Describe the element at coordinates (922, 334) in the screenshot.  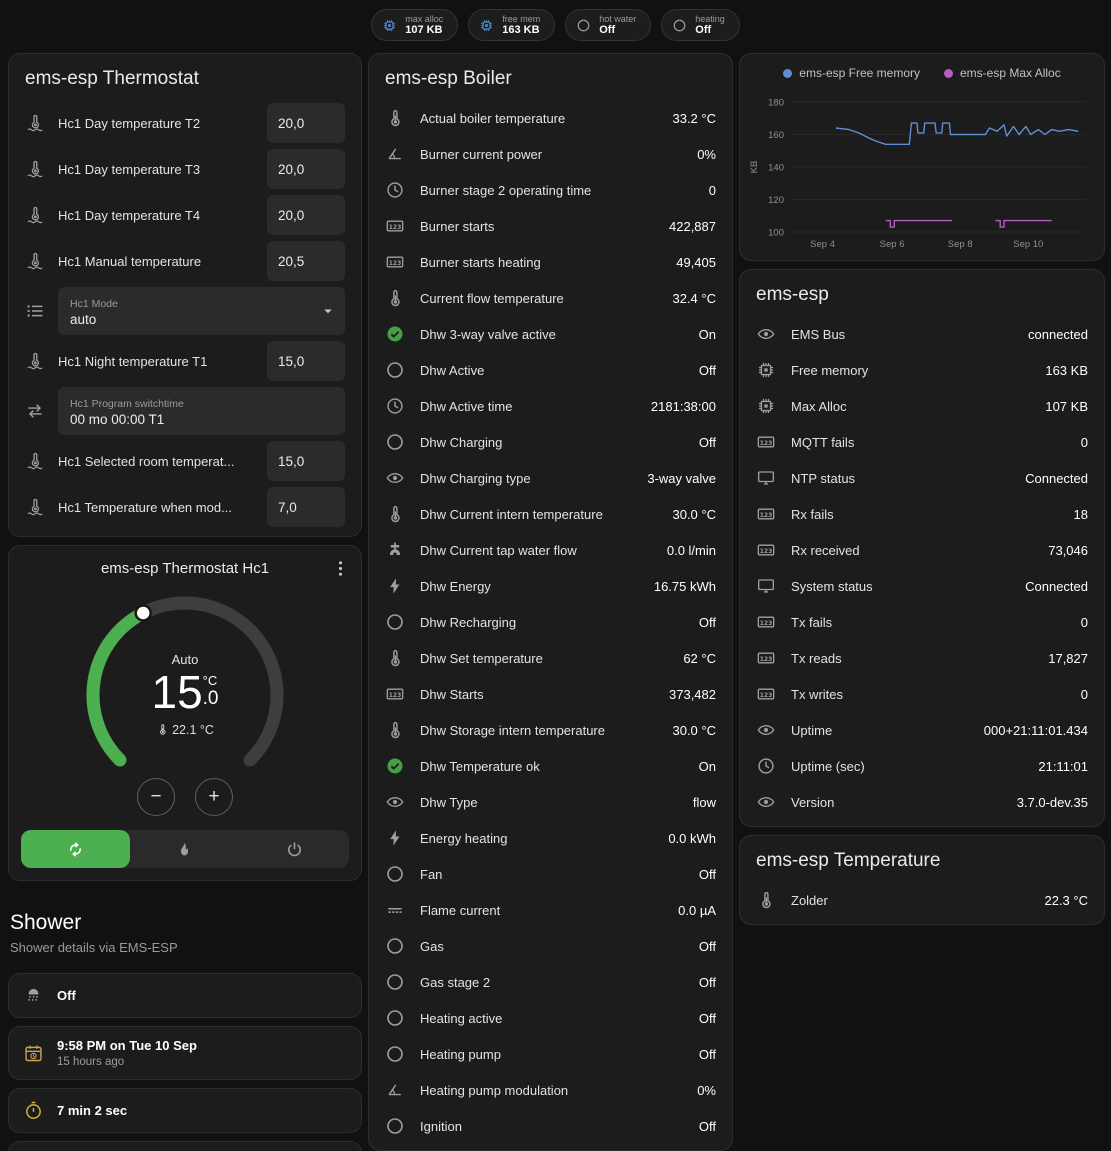
I see `entity-row: EMS Bus connected` at that location.